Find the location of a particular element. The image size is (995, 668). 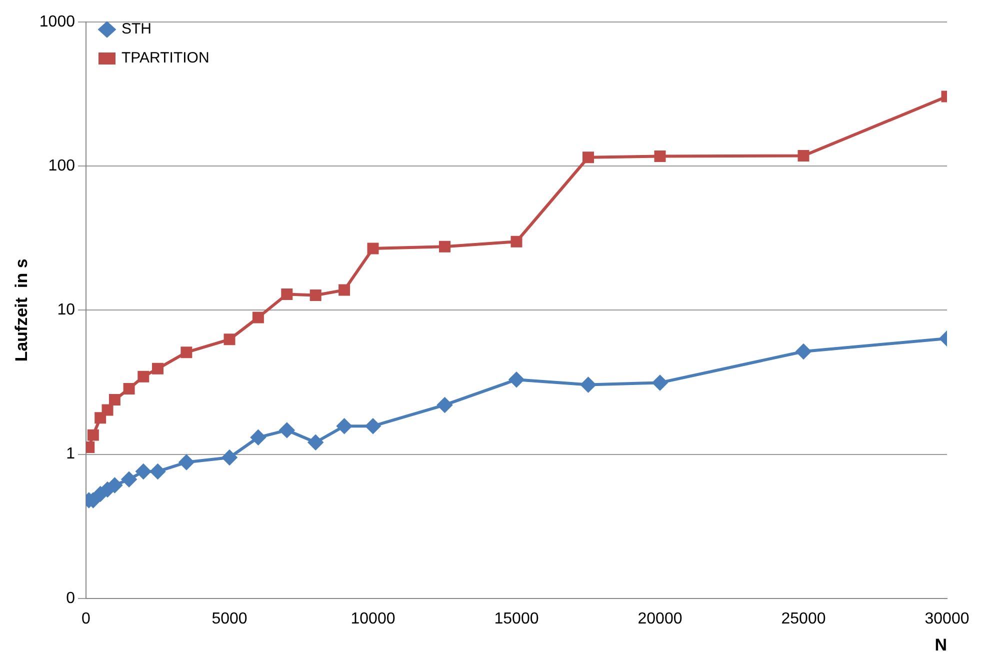

y-axis-title: Laufzeit in s is located at coordinates (21, 310).